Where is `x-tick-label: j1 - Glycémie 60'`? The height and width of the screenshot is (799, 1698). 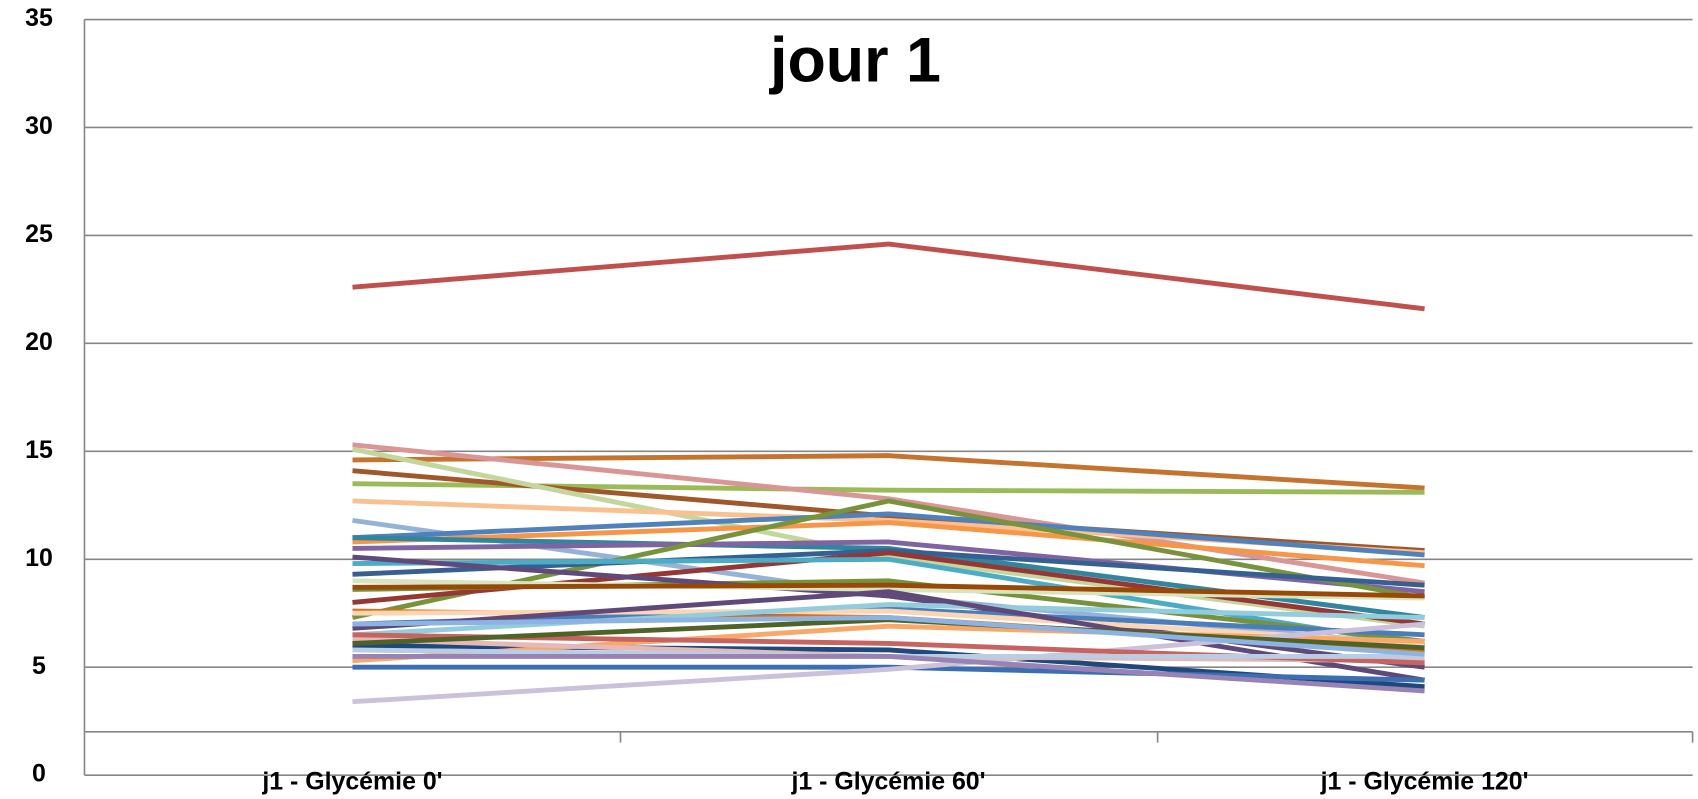 x-tick-label: j1 - Glycémie 60' is located at coordinates (887, 781).